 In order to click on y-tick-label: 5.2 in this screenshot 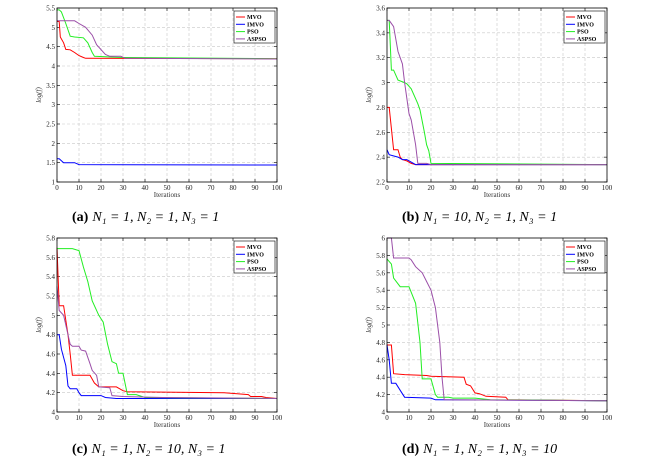, I will do `click(50, 297)`.